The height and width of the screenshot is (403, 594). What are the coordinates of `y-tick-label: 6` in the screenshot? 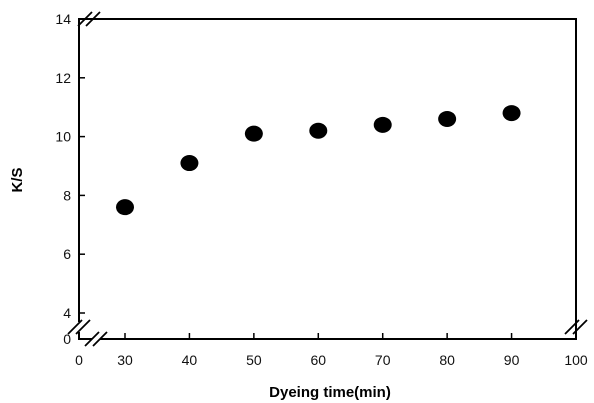 It's located at (67, 254).